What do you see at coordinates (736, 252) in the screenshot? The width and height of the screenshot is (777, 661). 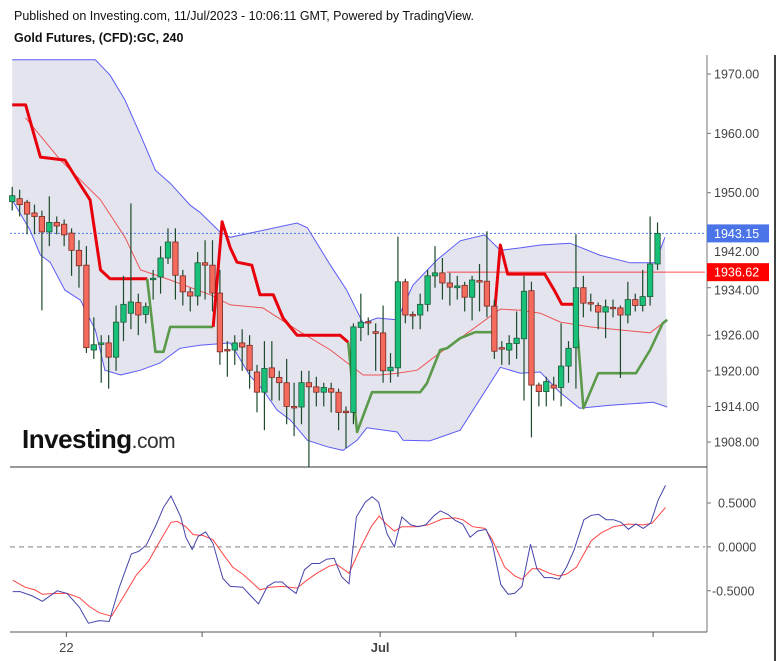 I see `price-tick-label: 1942.00` at bounding box center [736, 252].